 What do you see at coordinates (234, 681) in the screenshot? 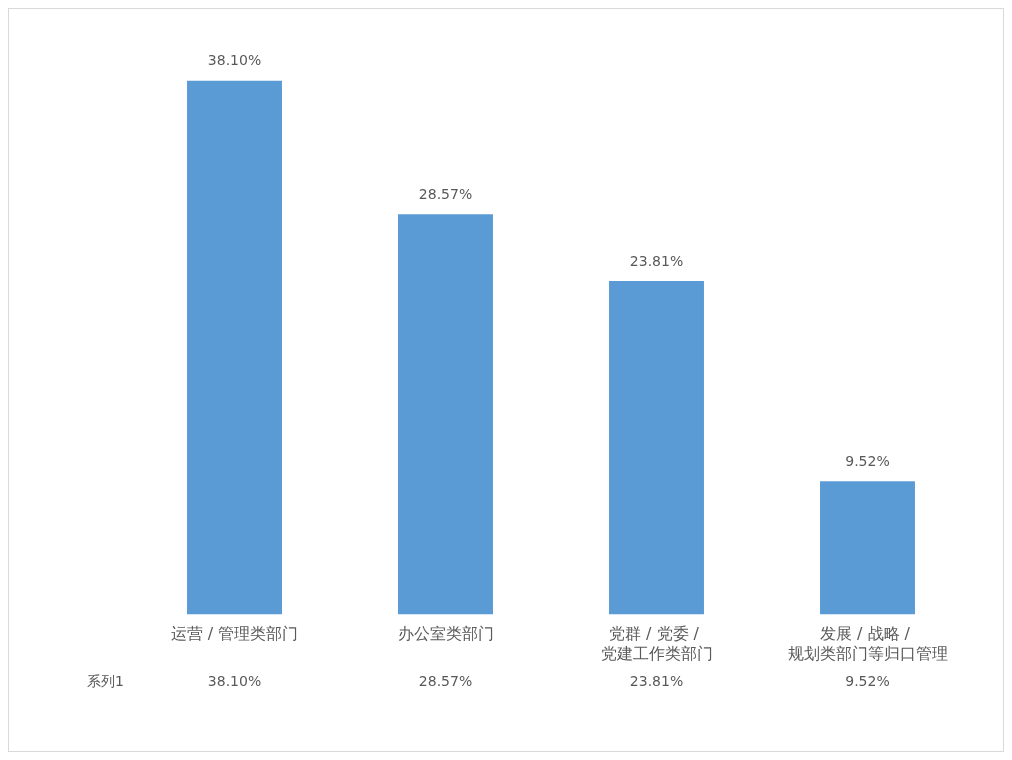
I see `data-label: 38.10%` at bounding box center [234, 681].